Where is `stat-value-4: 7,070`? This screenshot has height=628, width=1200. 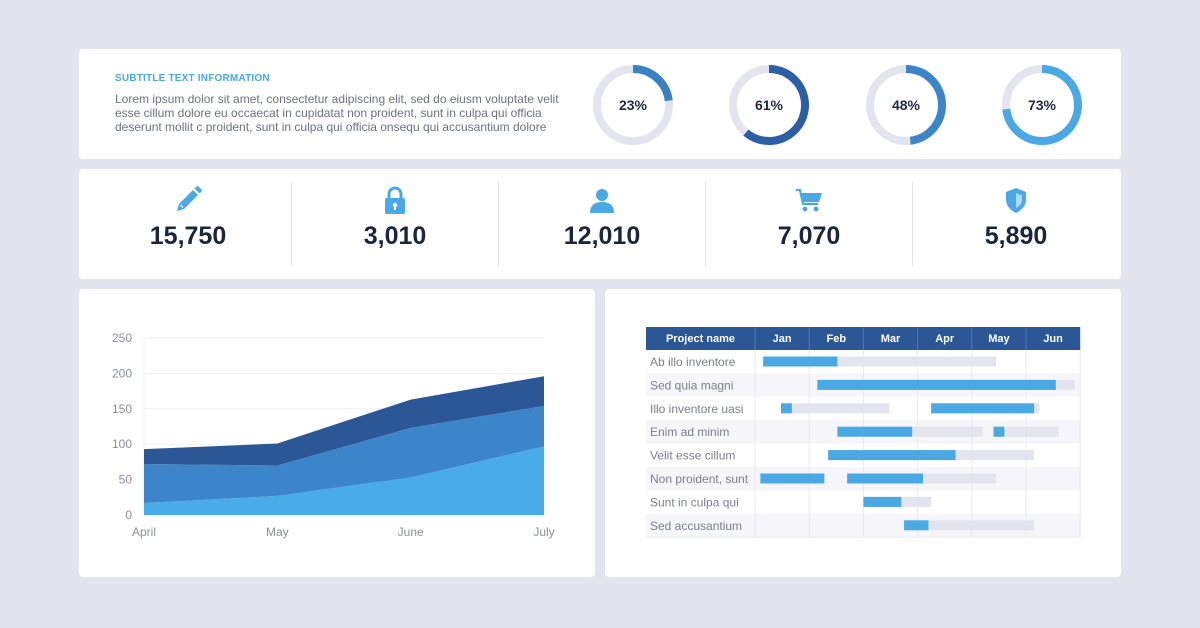 stat-value-4: 7,070 is located at coordinates (809, 236).